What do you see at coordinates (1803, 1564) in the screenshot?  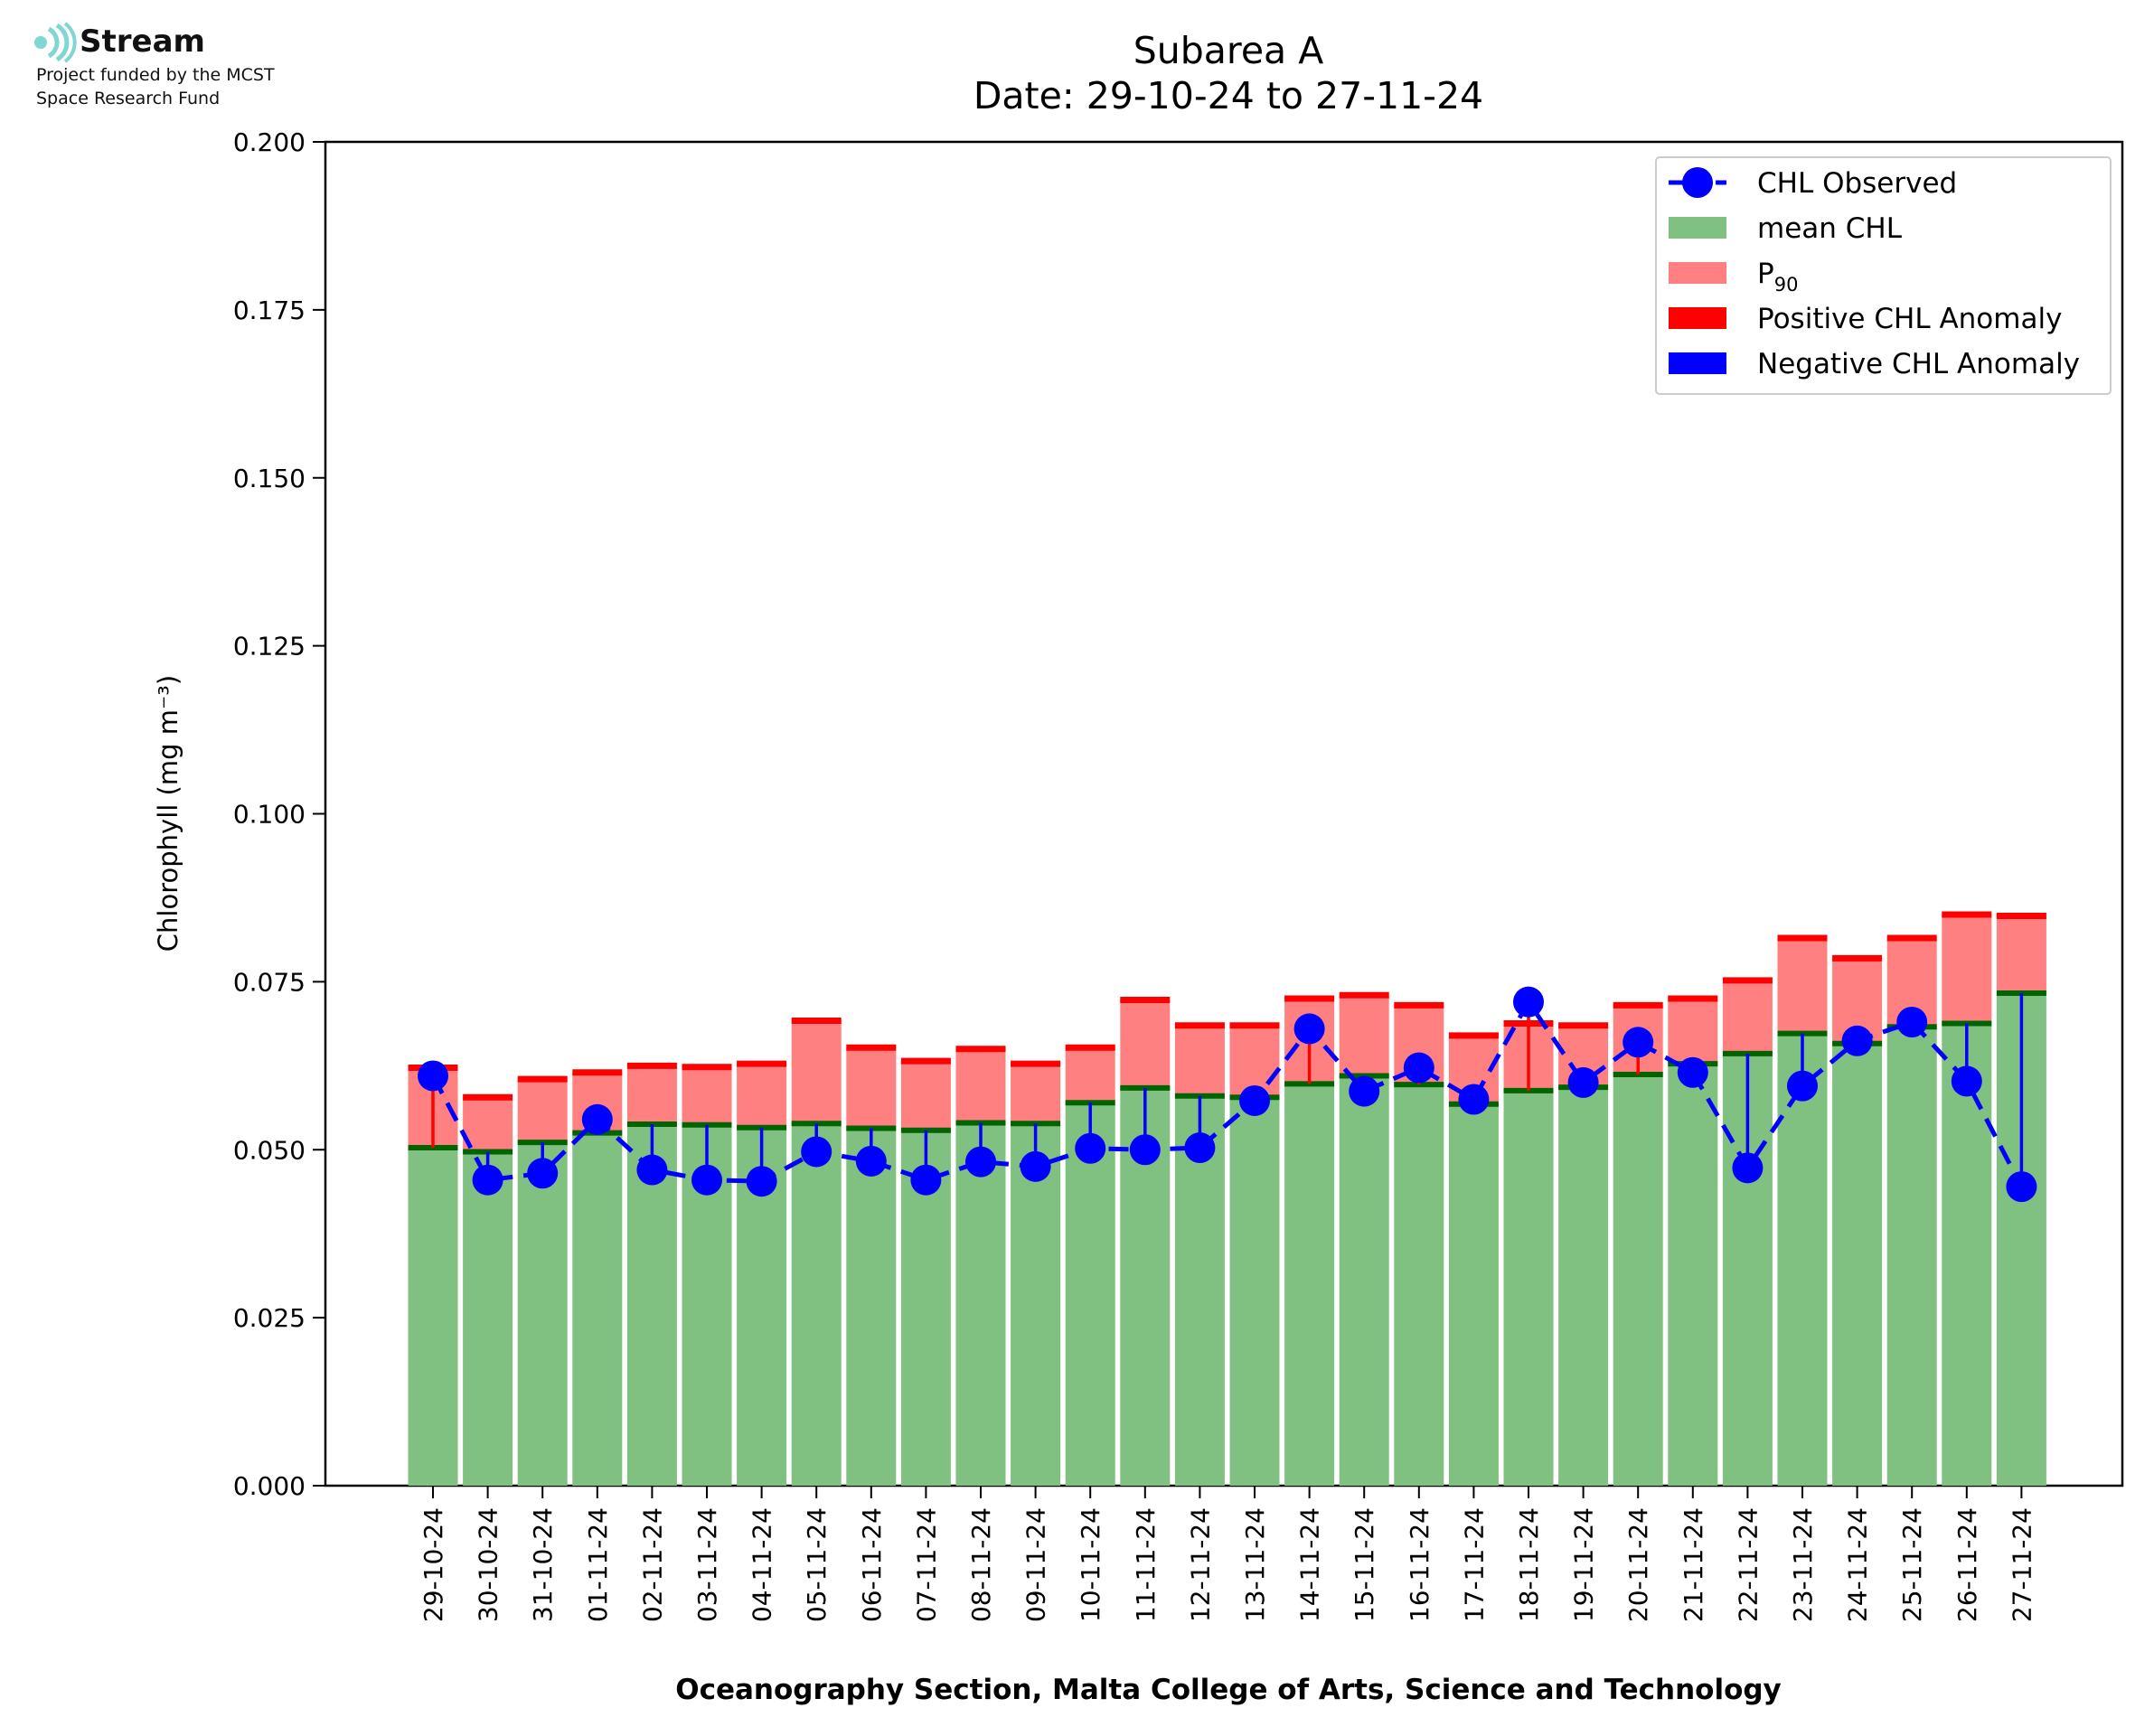 I see `x-tick-label: 23-11-24` at bounding box center [1803, 1564].